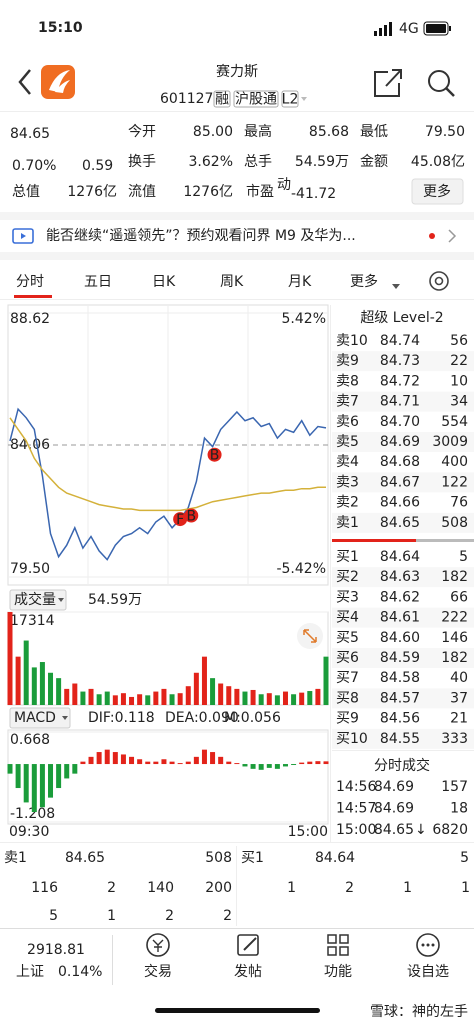 Image resolution: width=474 pixels, height=1026 pixels. I want to click on order-volume: 10, so click(459, 381).